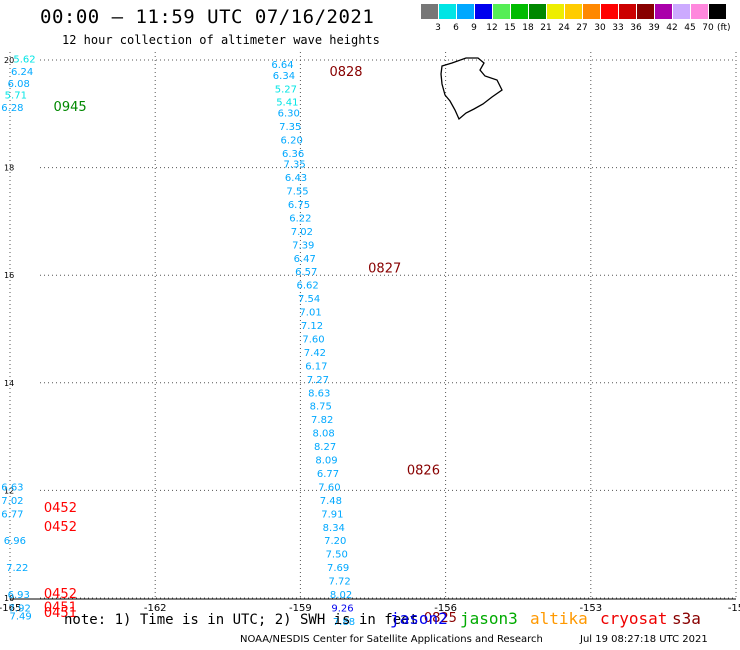 This screenshot has height=650, width=740. Describe the element at coordinates (440, 618) in the screenshot. I see `pass-time-label: 0825` at that location.